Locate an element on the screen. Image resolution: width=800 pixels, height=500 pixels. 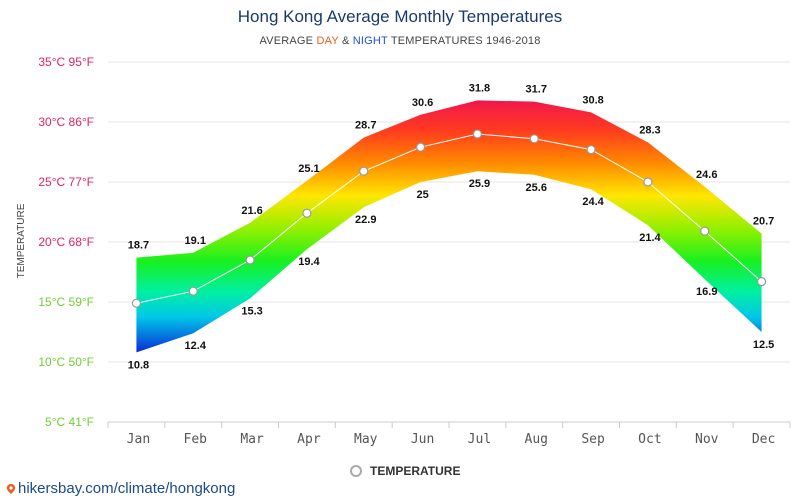
y-axis-label: TEMPERATURE is located at coordinates (21, 240).